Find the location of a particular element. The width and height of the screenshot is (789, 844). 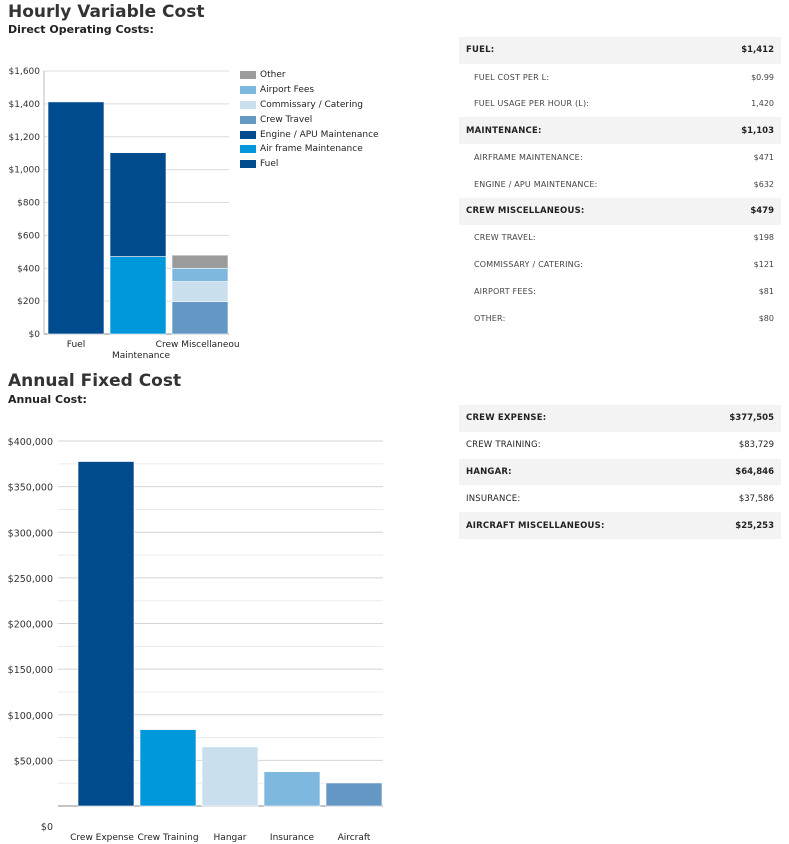

legend-label: Fuel is located at coordinates (269, 164).